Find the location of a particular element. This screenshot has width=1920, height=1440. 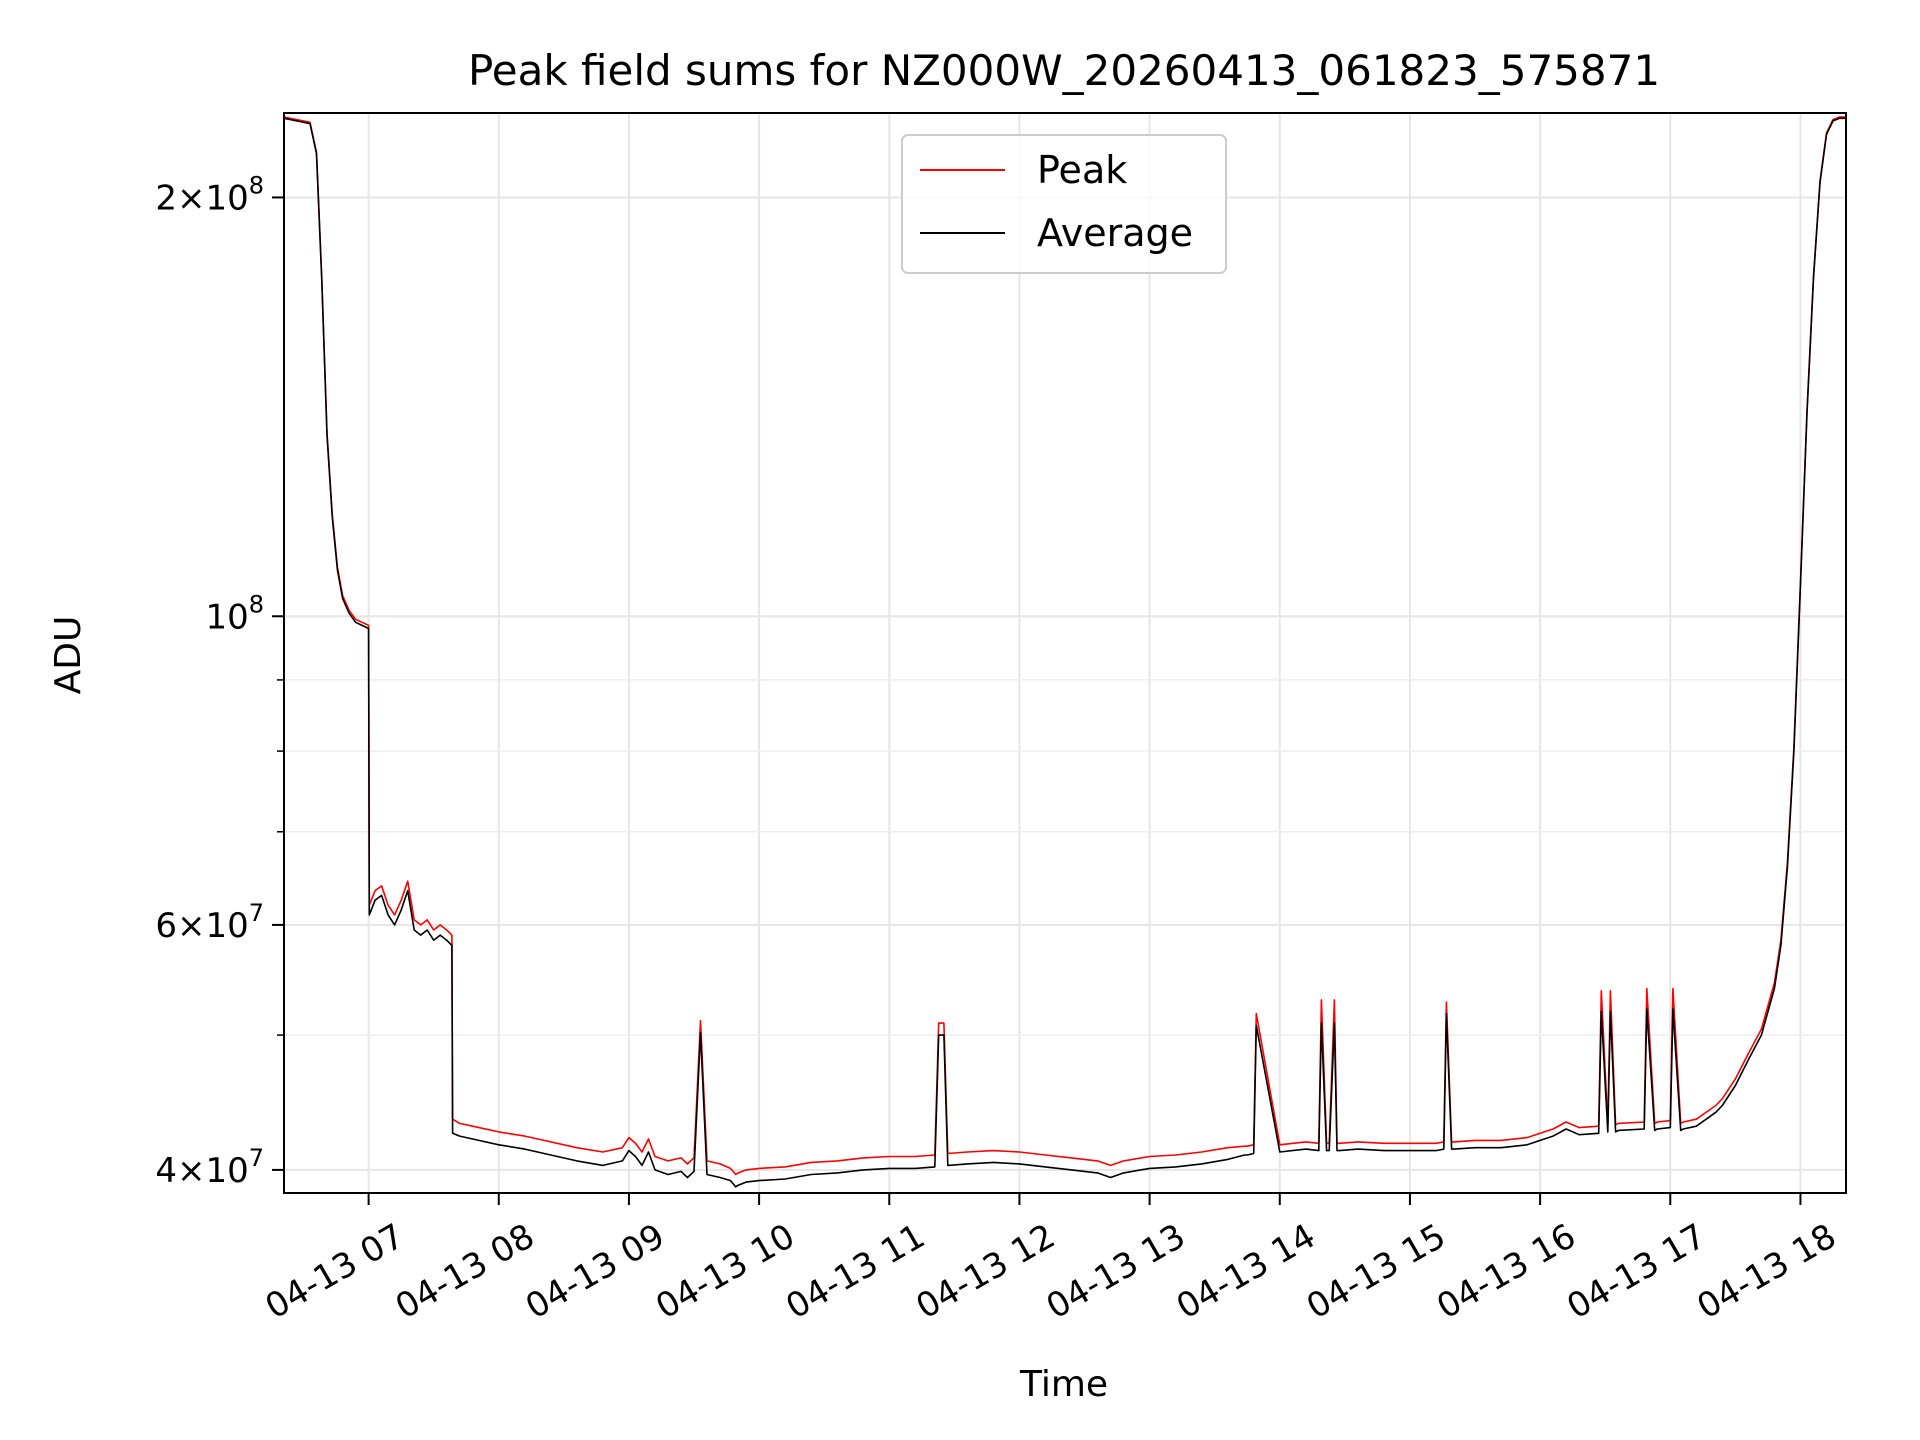

x-tick-label: 04-13 12 is located at coordinates (986, 1271).